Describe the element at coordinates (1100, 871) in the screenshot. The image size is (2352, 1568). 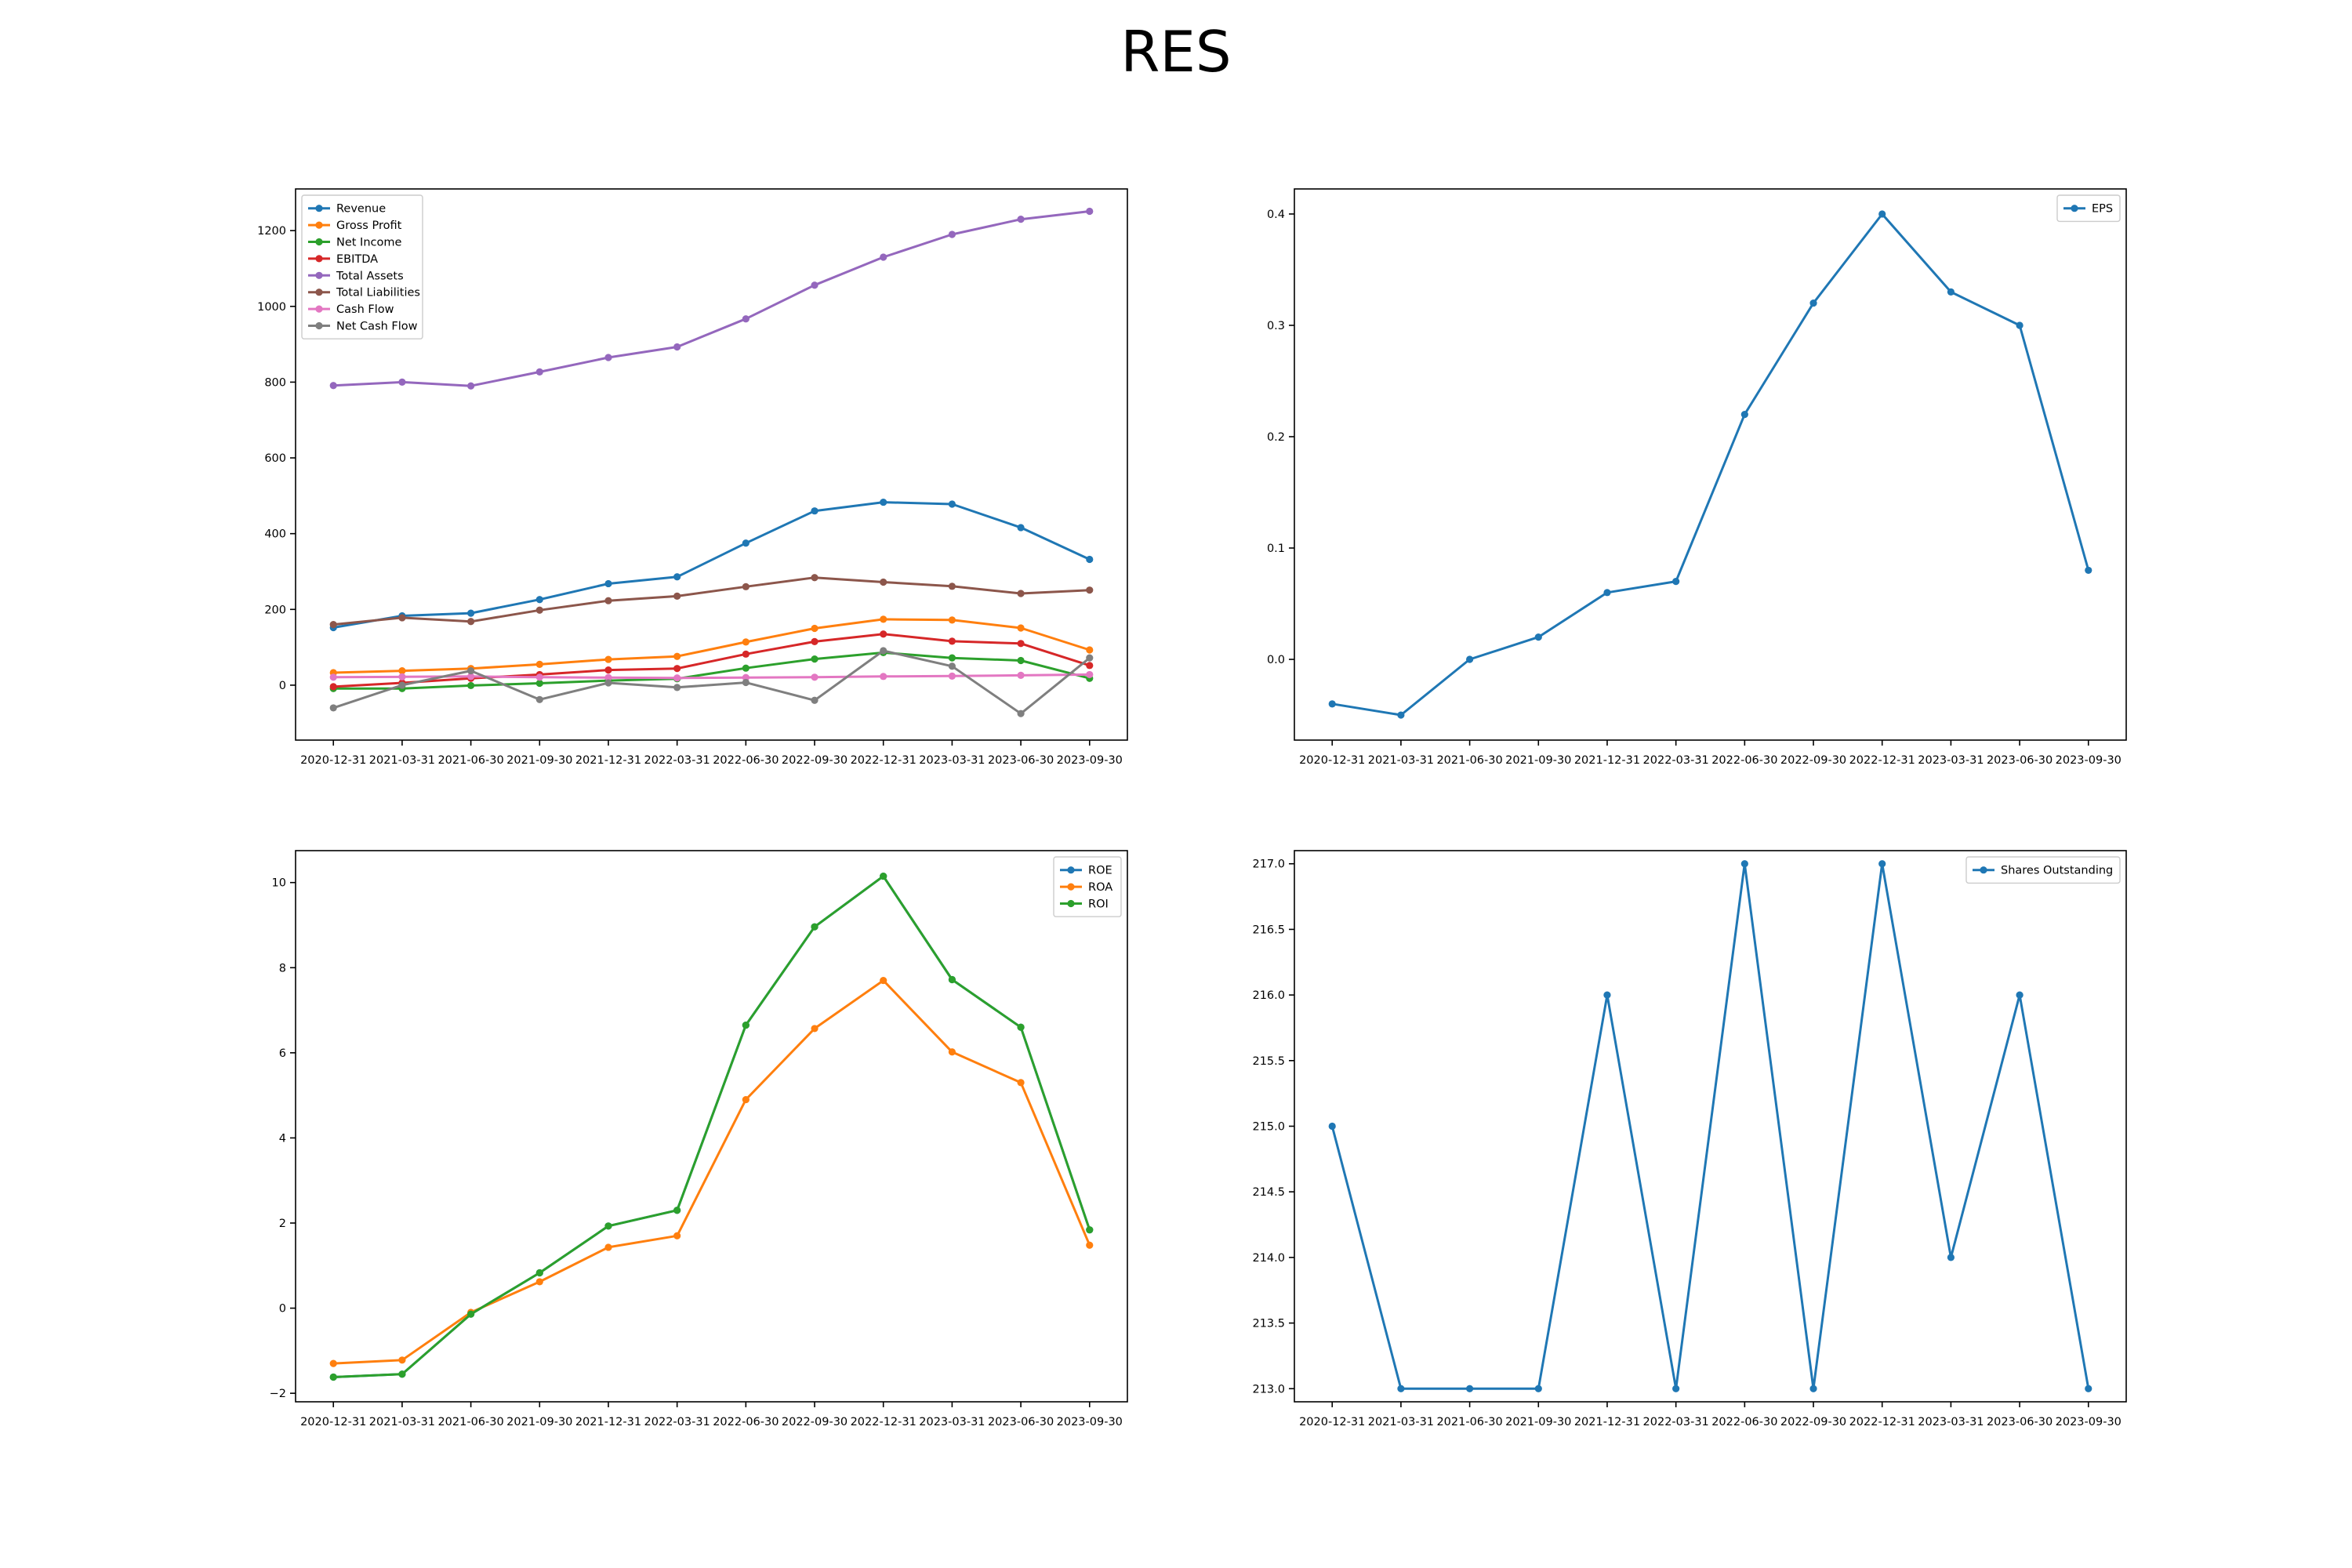
I see `legend-label: ROE` at that location.